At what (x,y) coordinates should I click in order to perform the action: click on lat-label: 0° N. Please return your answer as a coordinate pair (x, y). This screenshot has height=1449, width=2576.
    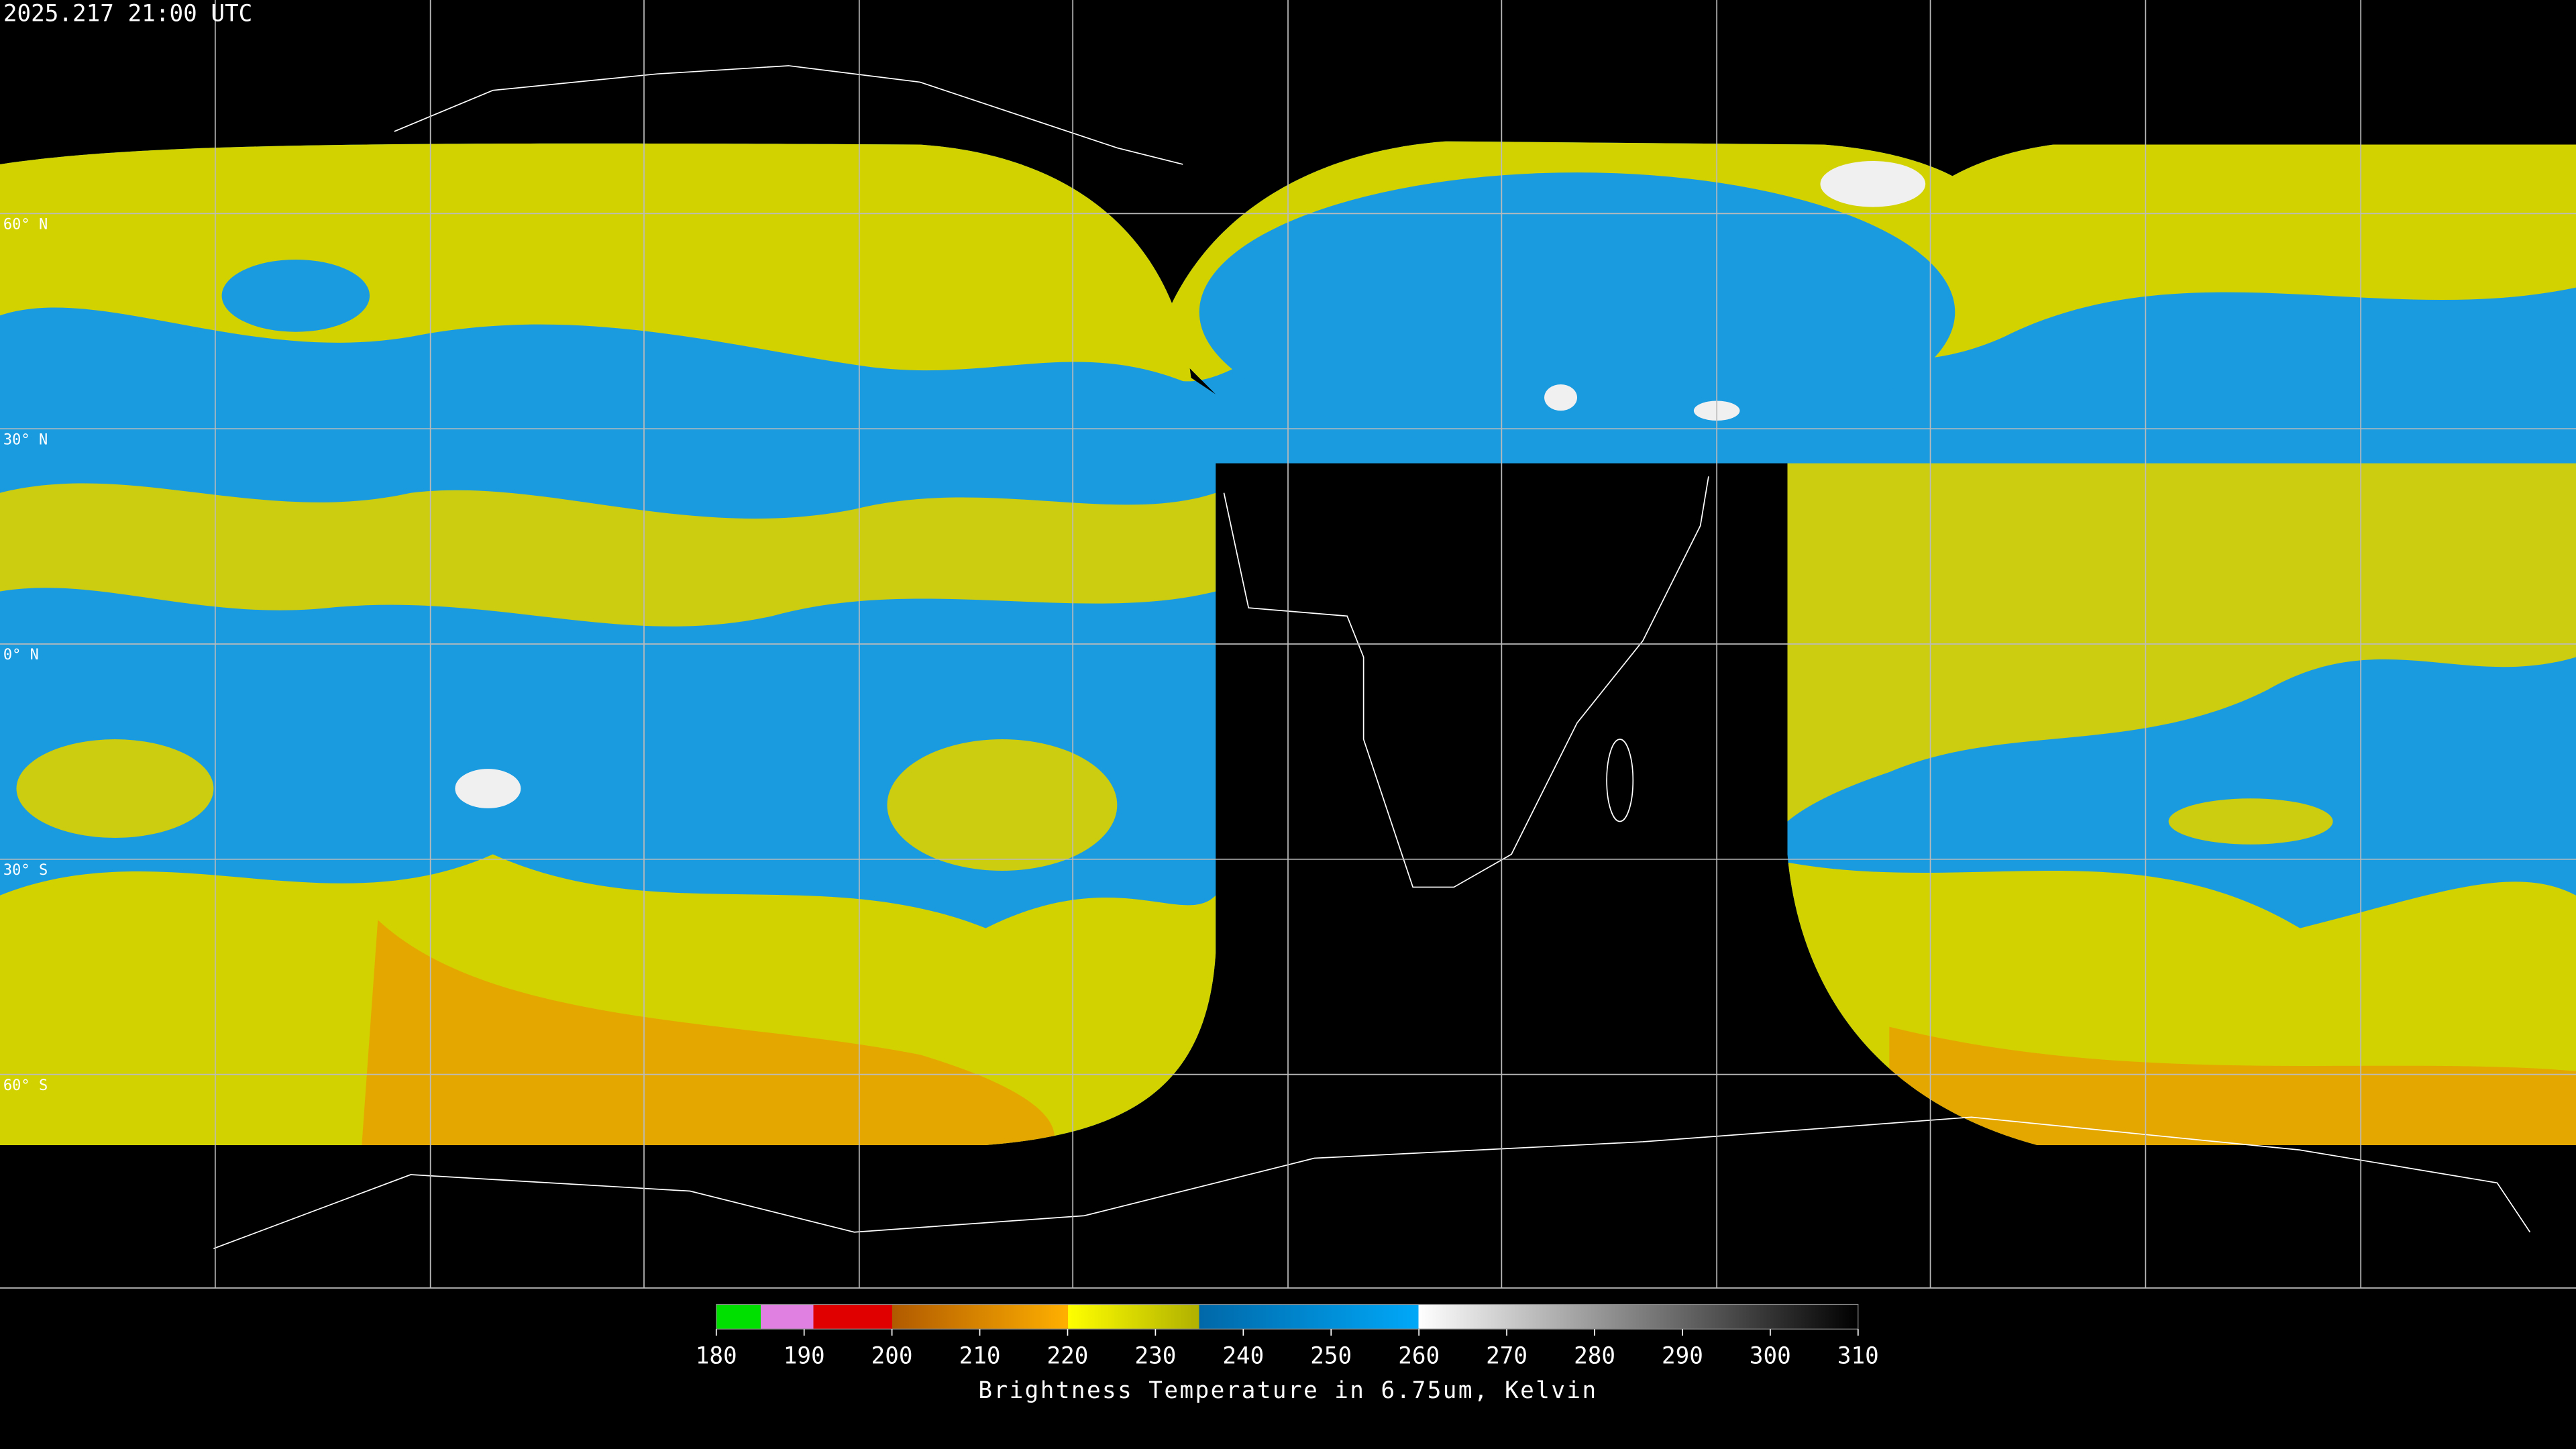
    Looking at the image, I should click on (21, 655).